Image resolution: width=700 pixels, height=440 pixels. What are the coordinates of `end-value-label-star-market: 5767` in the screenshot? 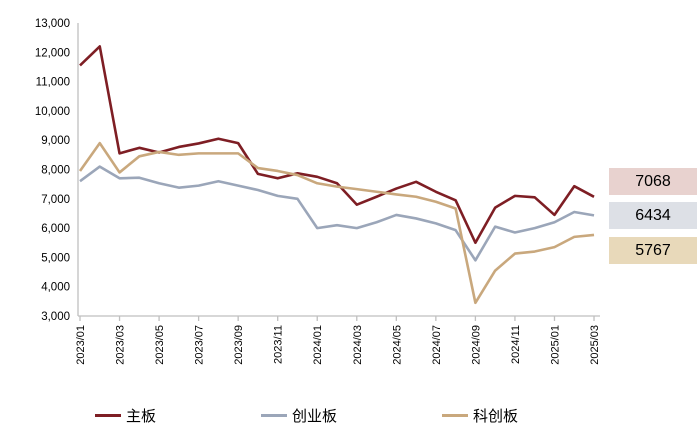 It's located at (653, 250).